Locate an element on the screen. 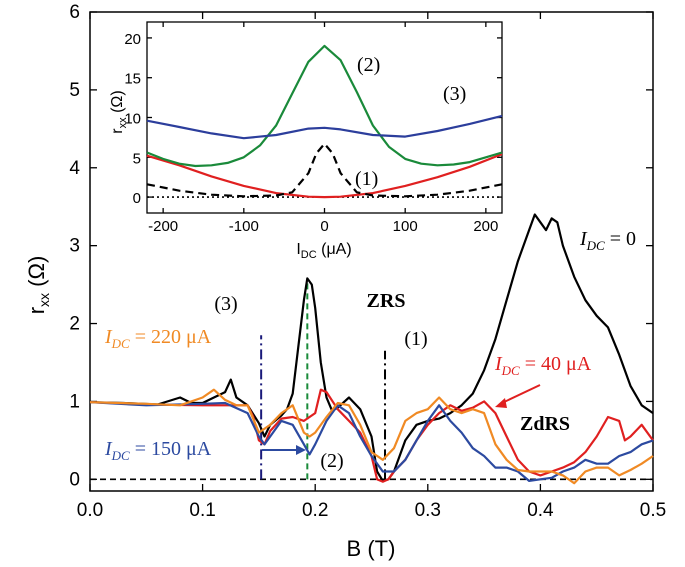 This screenshot has height=567, width=685. label-i40: IDC = 40 μA is located at coordinates (543, 365).